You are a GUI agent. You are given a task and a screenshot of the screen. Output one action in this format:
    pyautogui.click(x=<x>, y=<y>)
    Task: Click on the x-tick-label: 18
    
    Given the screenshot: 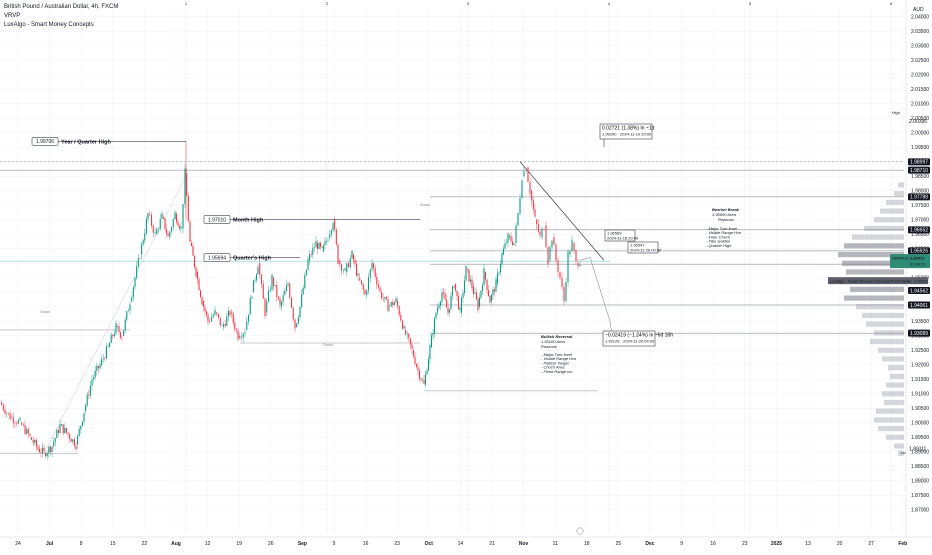 What is the action you would take?
    pyautogui.click(x=587, y=544)
    